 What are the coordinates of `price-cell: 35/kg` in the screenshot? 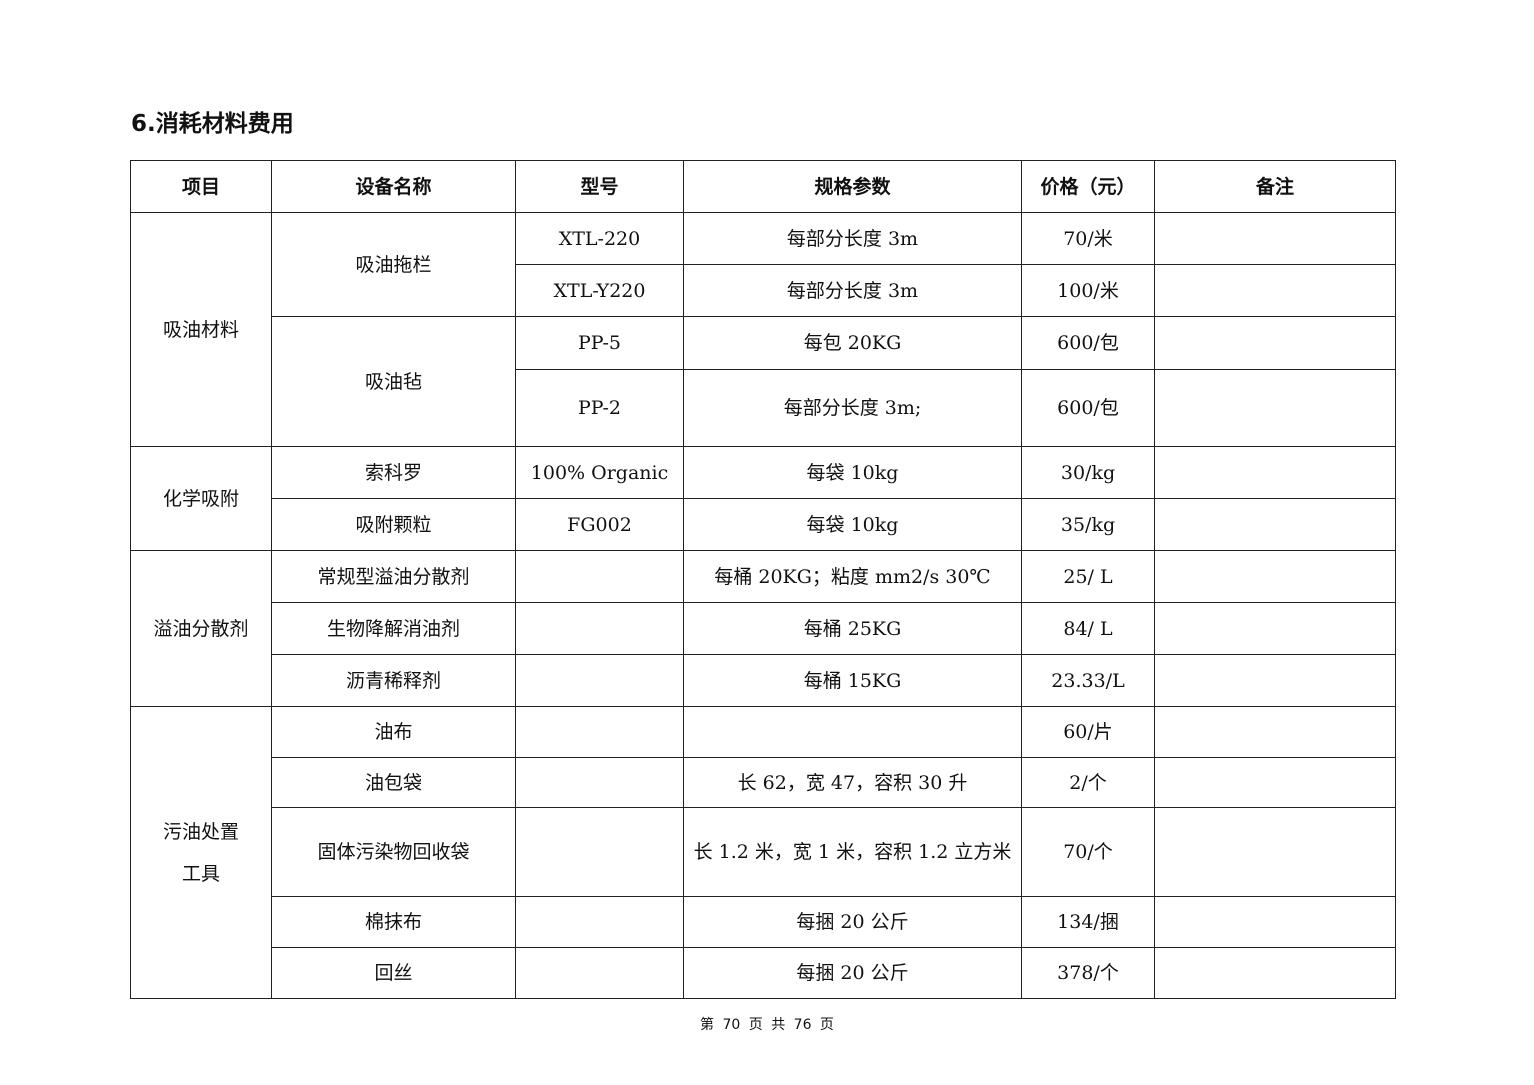 It's located at (1088, 524).